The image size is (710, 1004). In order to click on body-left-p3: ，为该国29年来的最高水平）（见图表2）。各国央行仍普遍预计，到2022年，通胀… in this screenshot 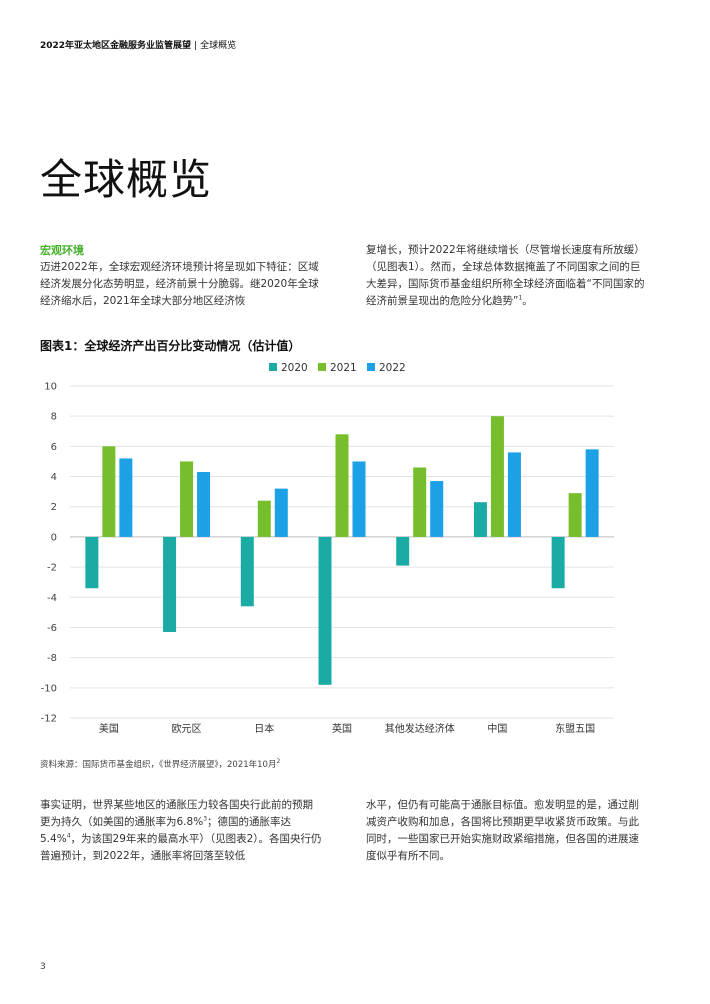, I will do `click(181, 847)`.